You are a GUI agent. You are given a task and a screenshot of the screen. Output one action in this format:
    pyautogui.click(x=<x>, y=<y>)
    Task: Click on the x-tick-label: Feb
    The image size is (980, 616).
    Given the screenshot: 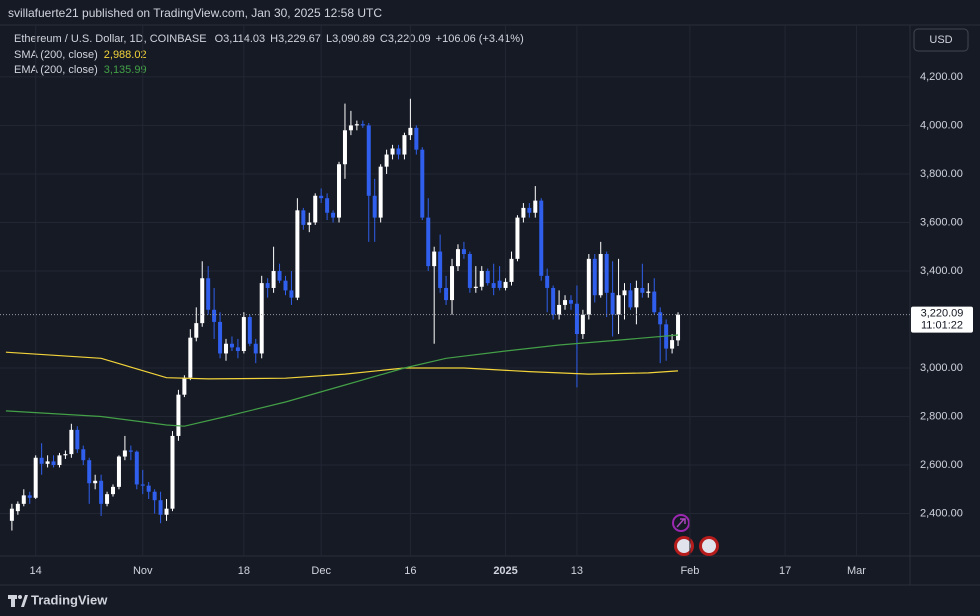 What is the action you would take?
    pyautogui.click(x=689, y=571)
    